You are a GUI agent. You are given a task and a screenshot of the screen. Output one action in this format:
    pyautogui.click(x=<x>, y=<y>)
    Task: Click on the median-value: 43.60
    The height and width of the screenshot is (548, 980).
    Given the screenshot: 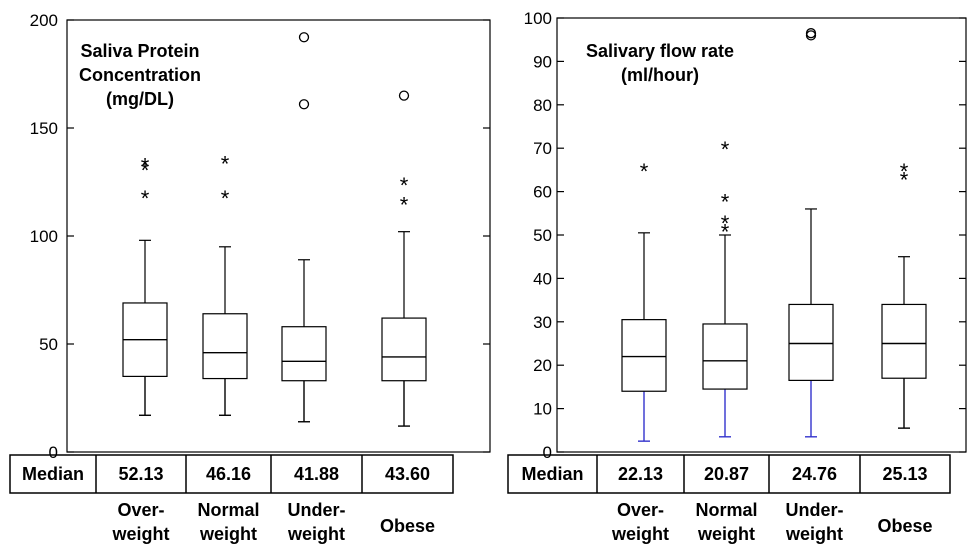 What is the action you would take?
    pyautogui.click(x=407, y=474)
    